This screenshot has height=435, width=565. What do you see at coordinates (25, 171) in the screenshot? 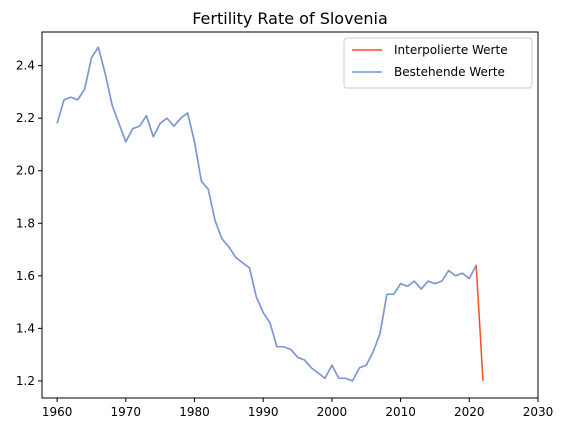
I see `y-tick-label: 2.0` at bounding box center [25, 171].